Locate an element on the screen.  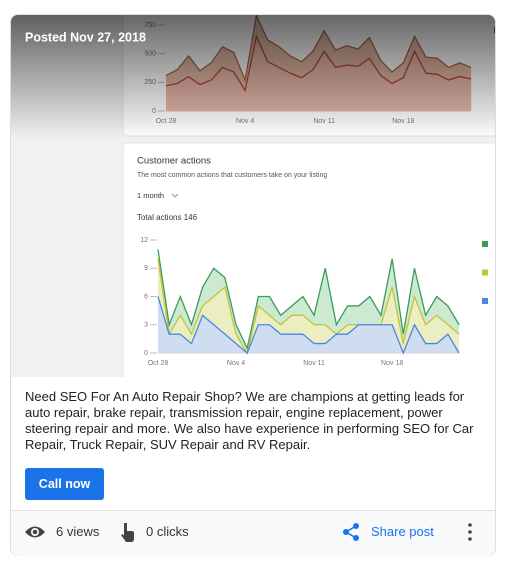
x-tick-label: Nov 11 is located at coordinates (314, 363).